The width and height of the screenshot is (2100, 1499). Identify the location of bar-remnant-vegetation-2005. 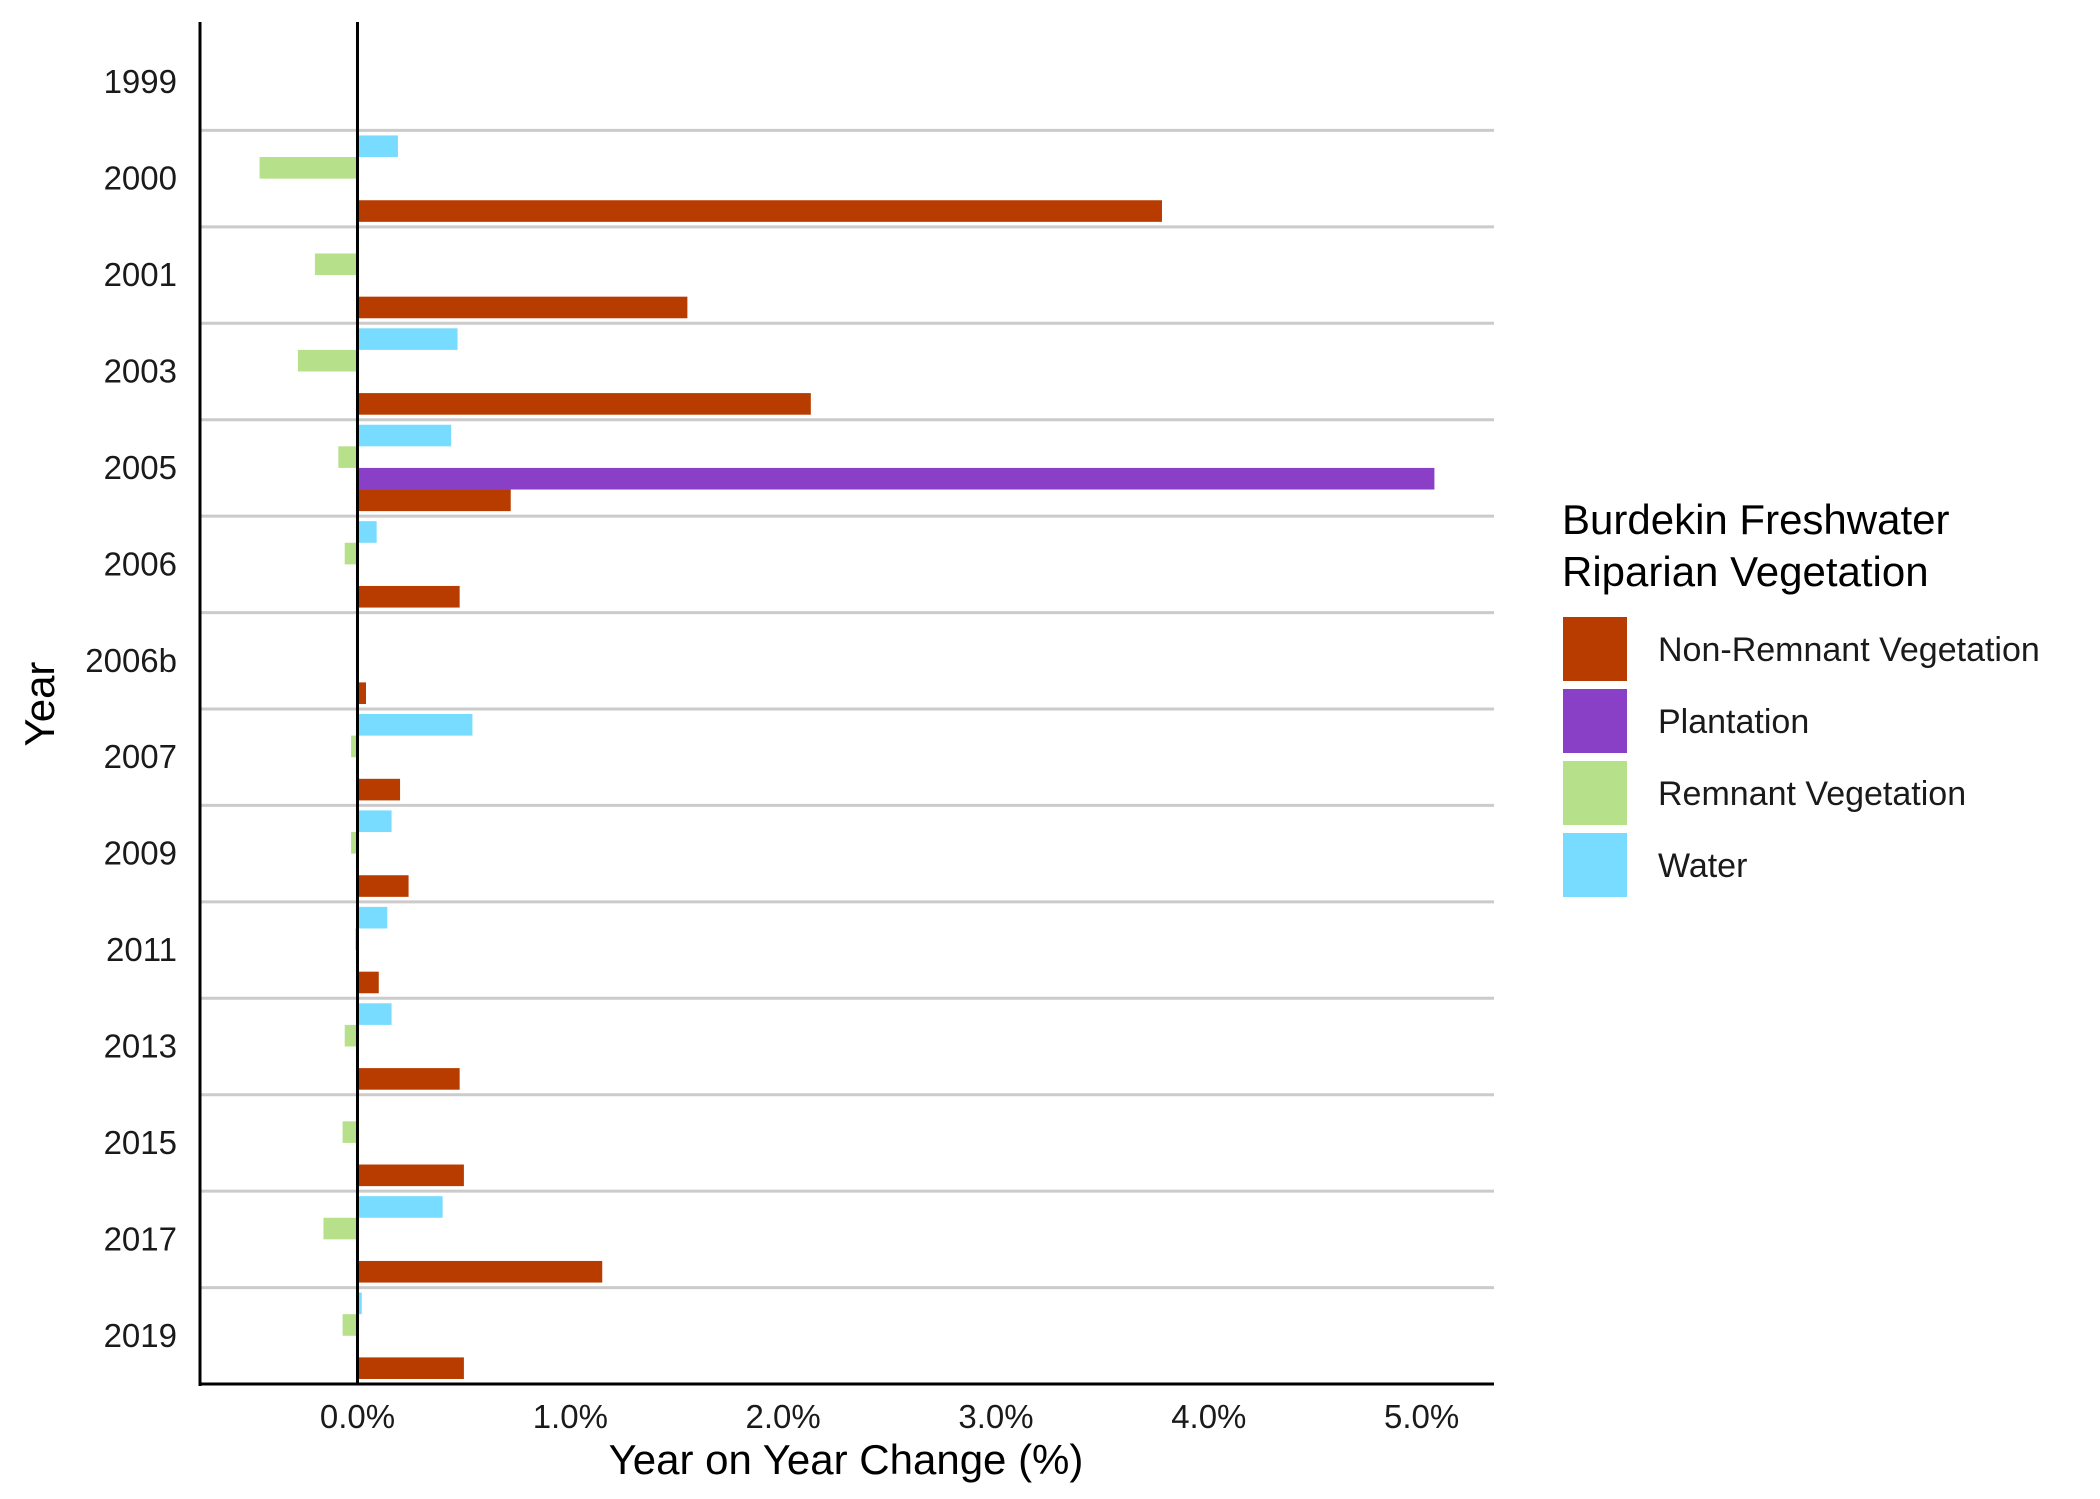
(348, 457).